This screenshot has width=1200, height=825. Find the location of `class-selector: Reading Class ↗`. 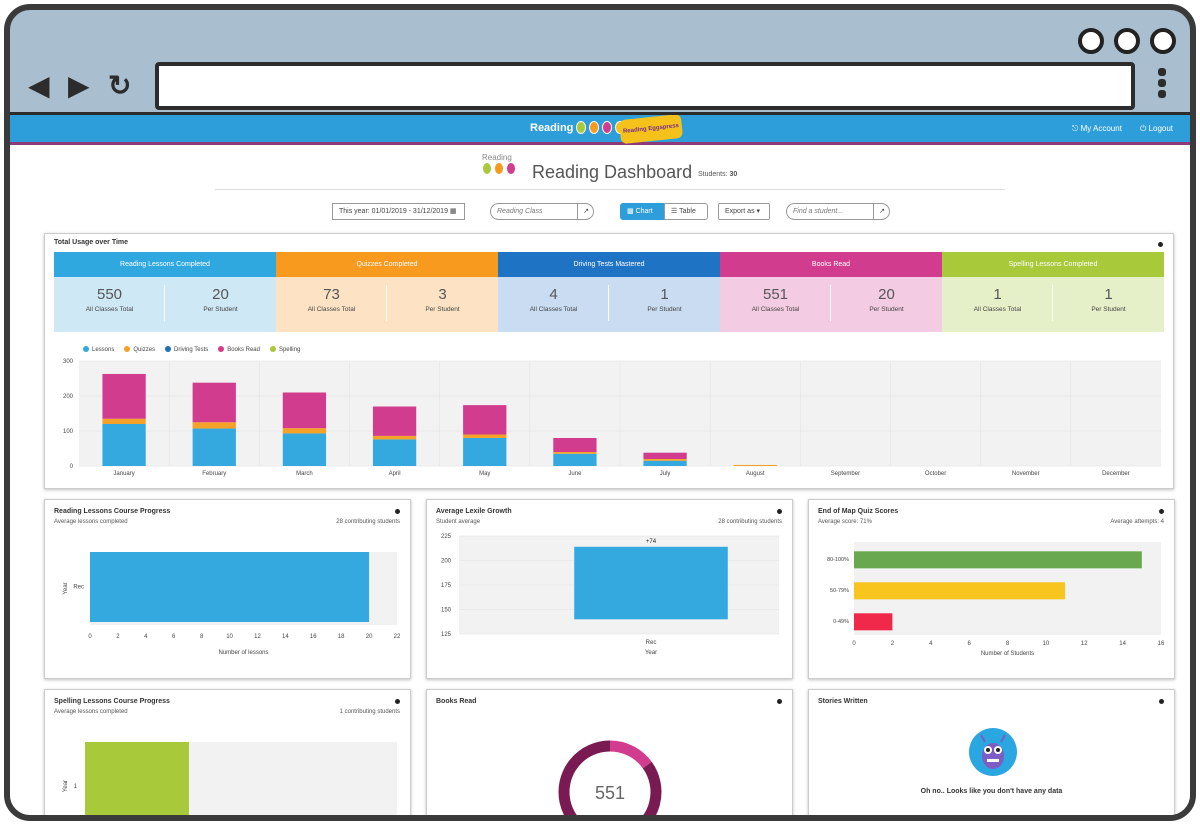

class-selector: Reading Class ↗ is located at coordinates (542, 211).